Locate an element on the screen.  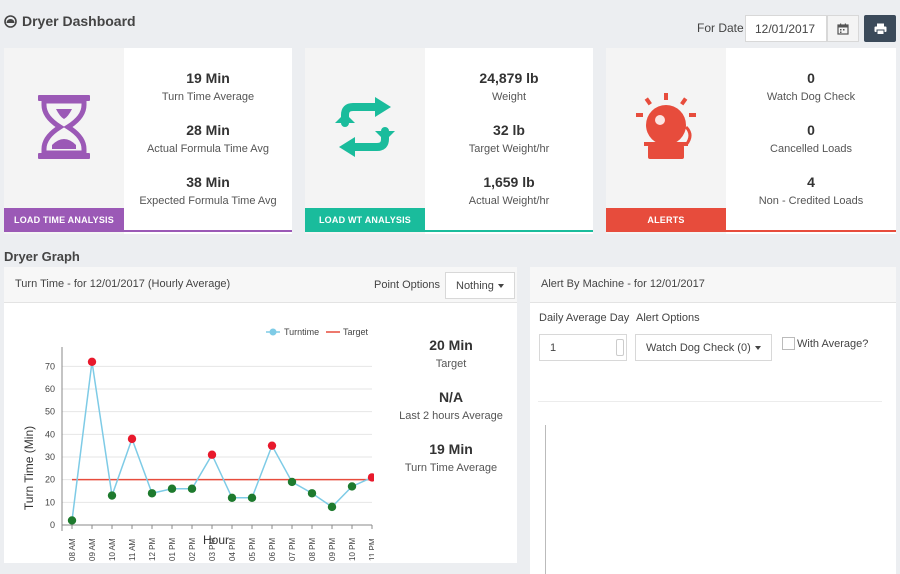
alerts-tab: ALERTS is located at coordinates (666, 220).